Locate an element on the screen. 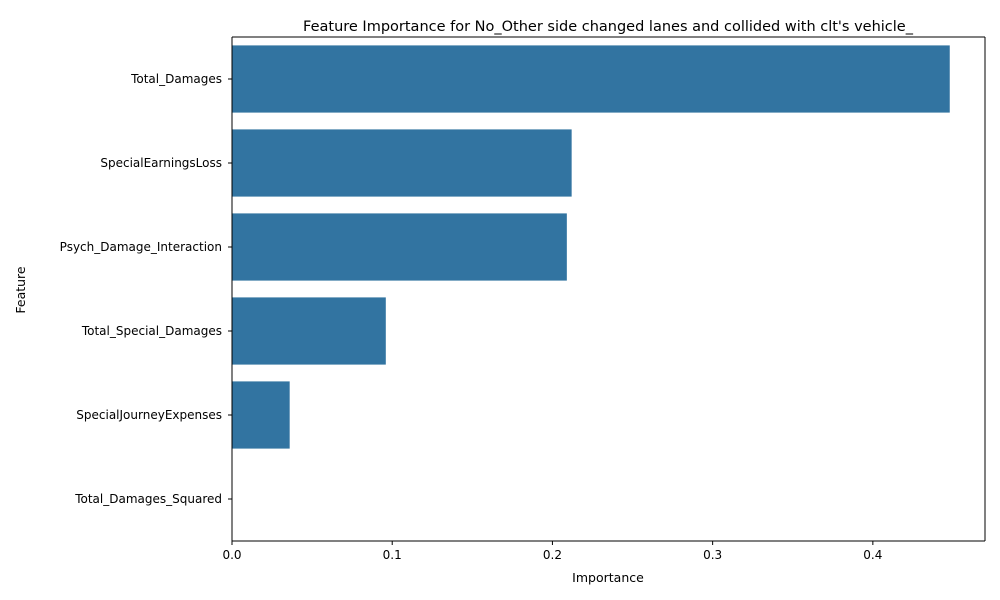 This screenshot has height=600, width=1000. y-tick-label: Total_Damages_Squared is located at coordinates (148, 499).